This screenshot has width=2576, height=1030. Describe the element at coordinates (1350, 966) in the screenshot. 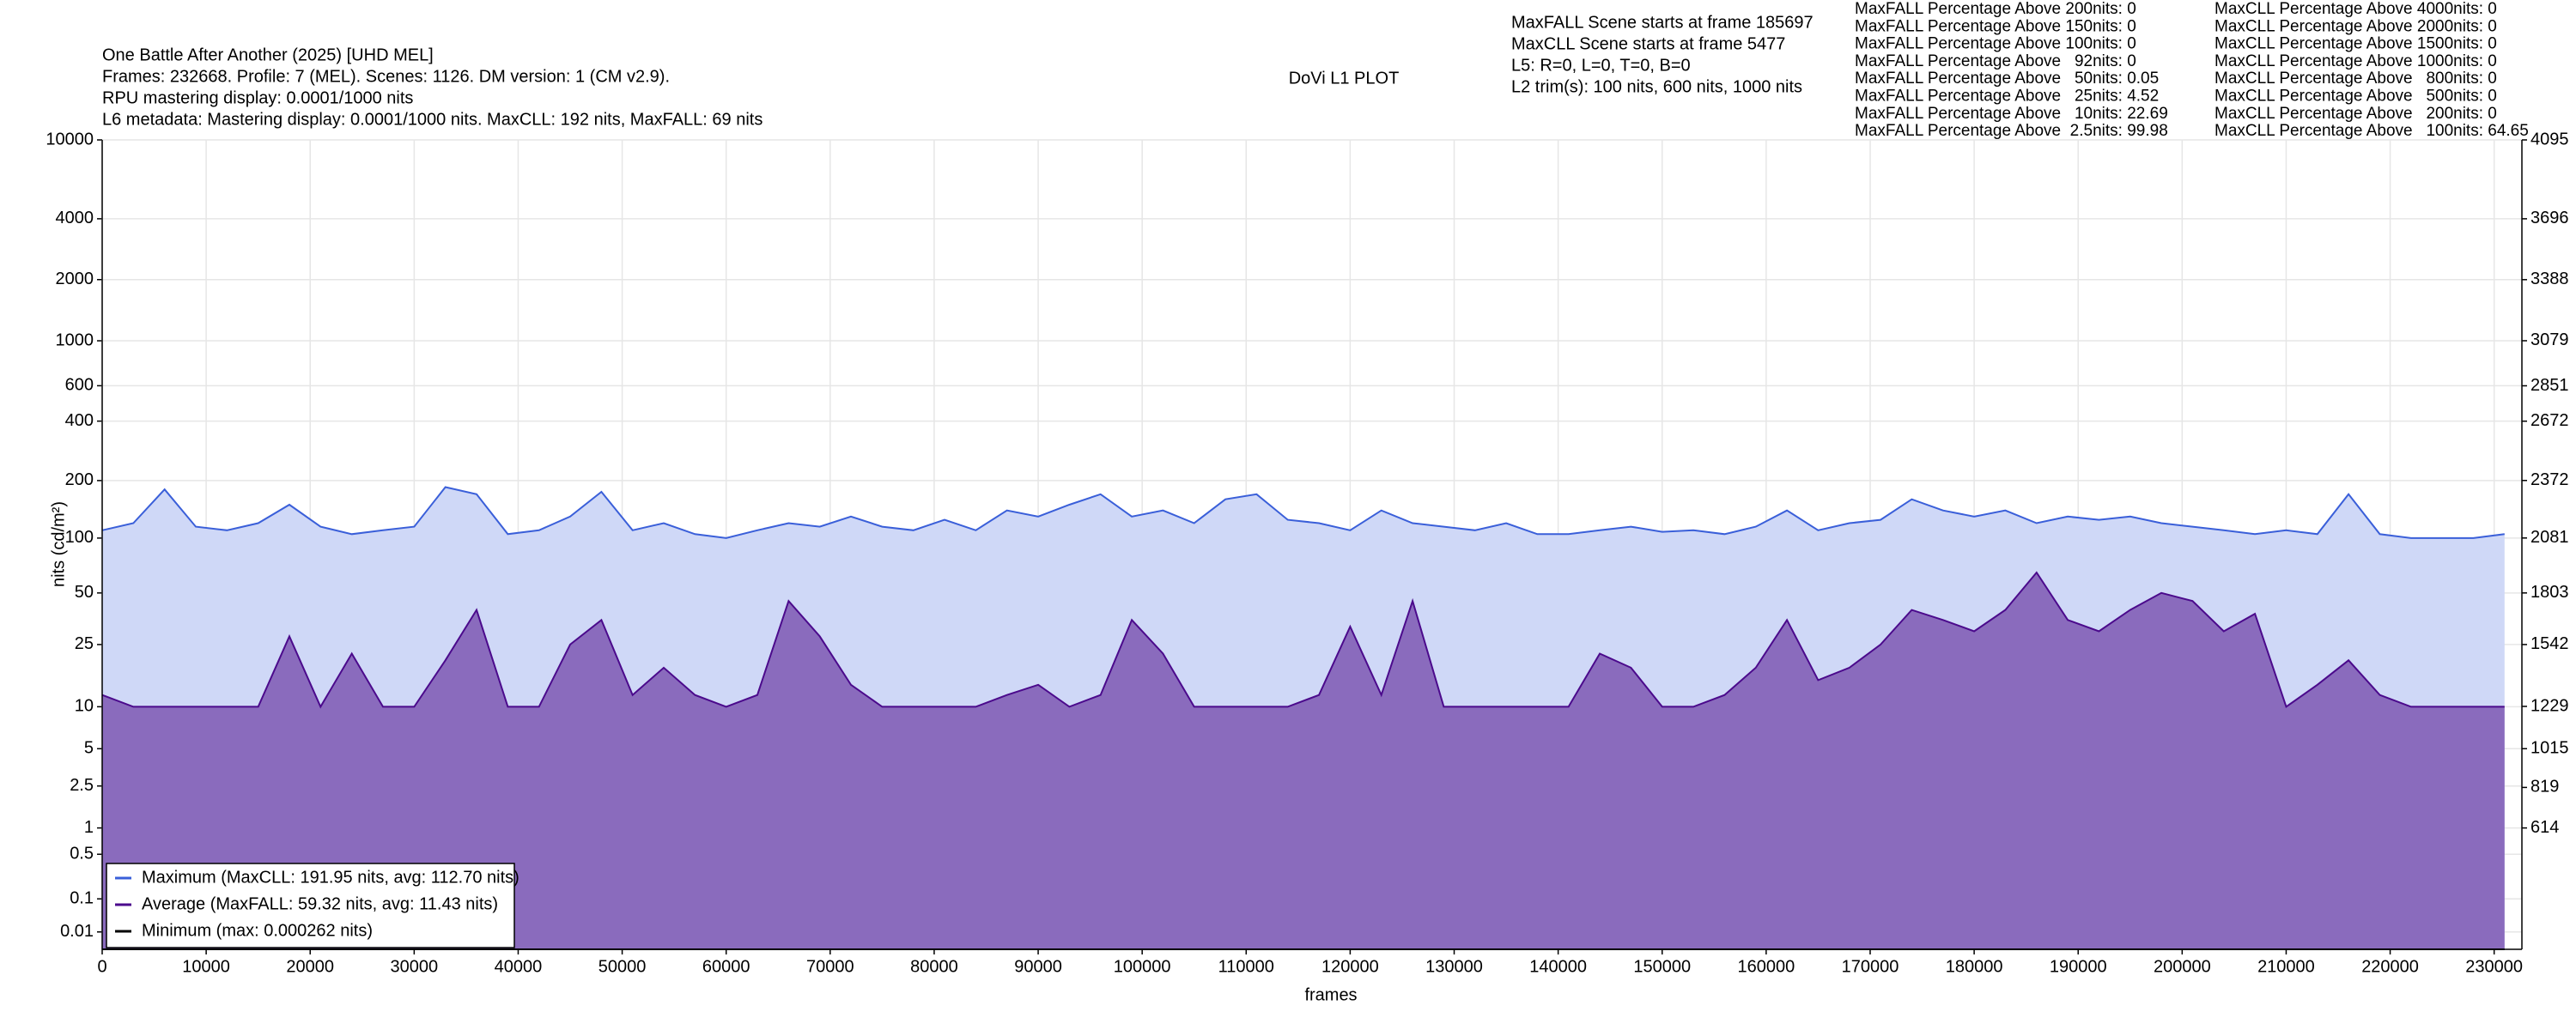

I see `x-tick-label: 120000` at that location.